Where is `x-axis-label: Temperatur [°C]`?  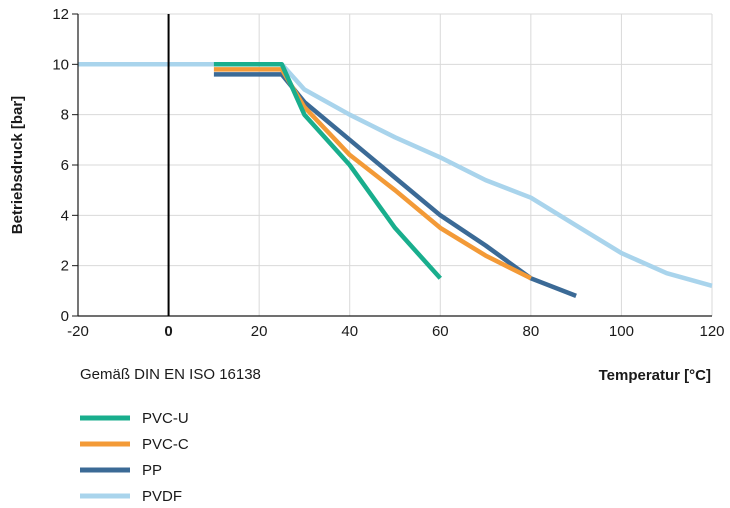
x-axis-label: Temperatur [°C] is located at coordinates (655, 375).